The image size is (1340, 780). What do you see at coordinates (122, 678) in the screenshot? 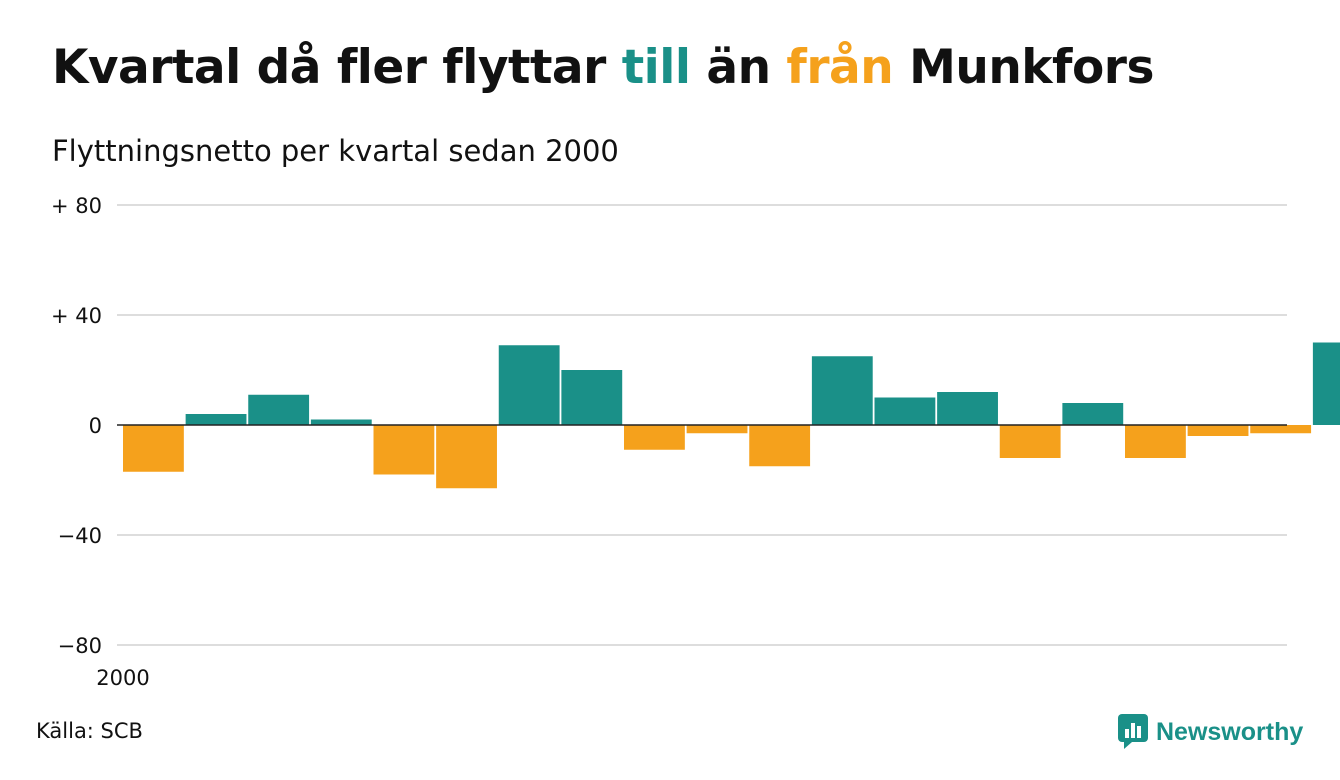
I see `x-tick-label: 2000` at bounding box center [122, 678].